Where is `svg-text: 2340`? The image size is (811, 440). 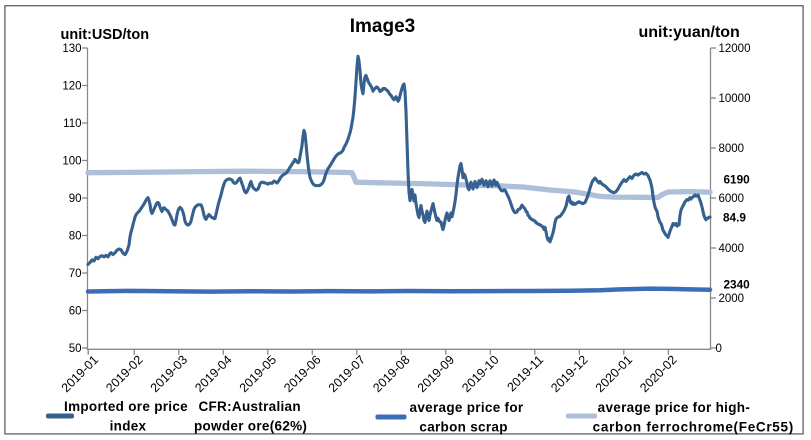
svg-text: 2340 is located at coordinates (737, 285).